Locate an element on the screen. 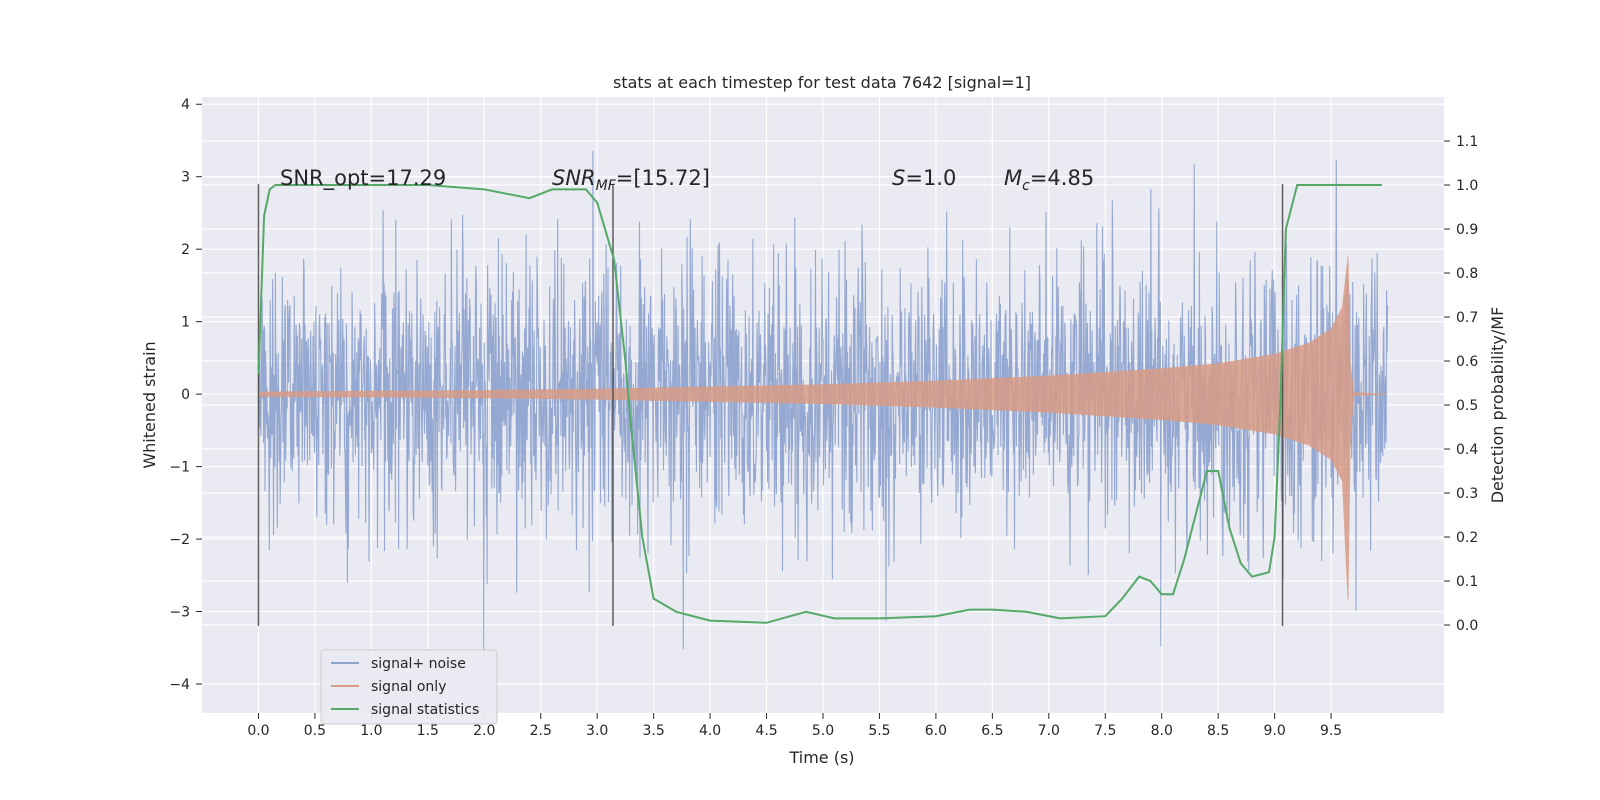 Image resolution: width=1600 pixels, height=800 pixels. y-tick-label: 2 is located at coordinates (185, 250).